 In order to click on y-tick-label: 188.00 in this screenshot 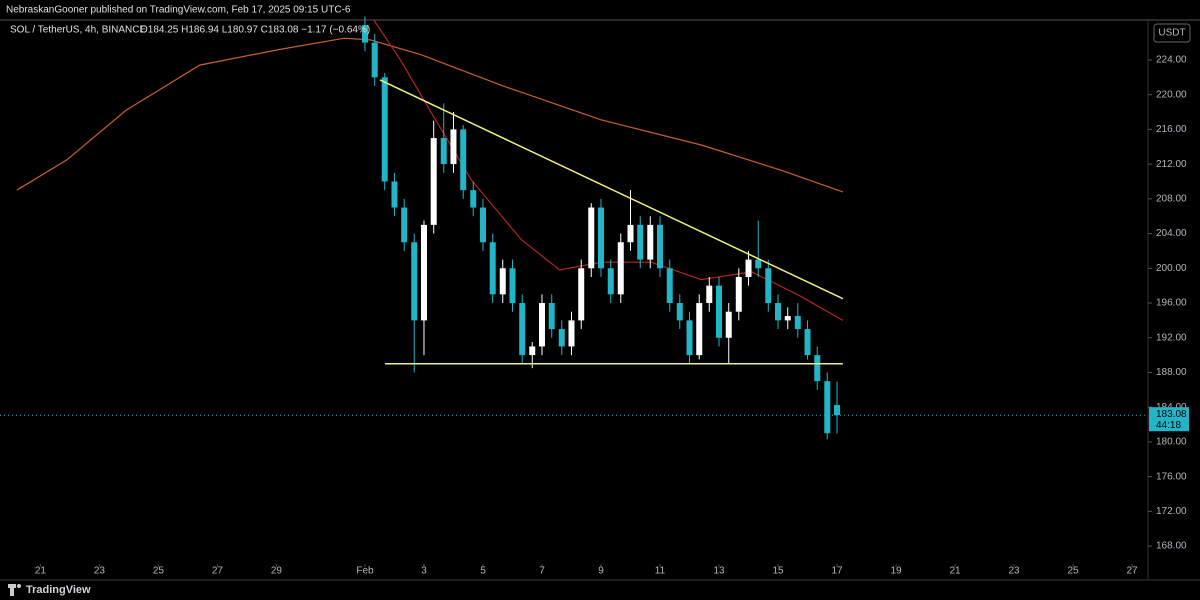, I will do `click(1171, 372)`.